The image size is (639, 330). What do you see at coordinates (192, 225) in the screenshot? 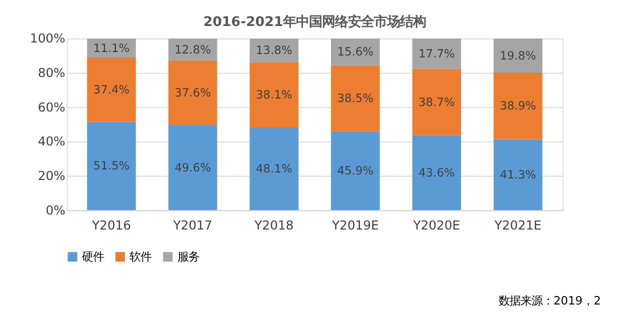
I see `x-tick-label: Y2017` at bounding box center [192, 225].